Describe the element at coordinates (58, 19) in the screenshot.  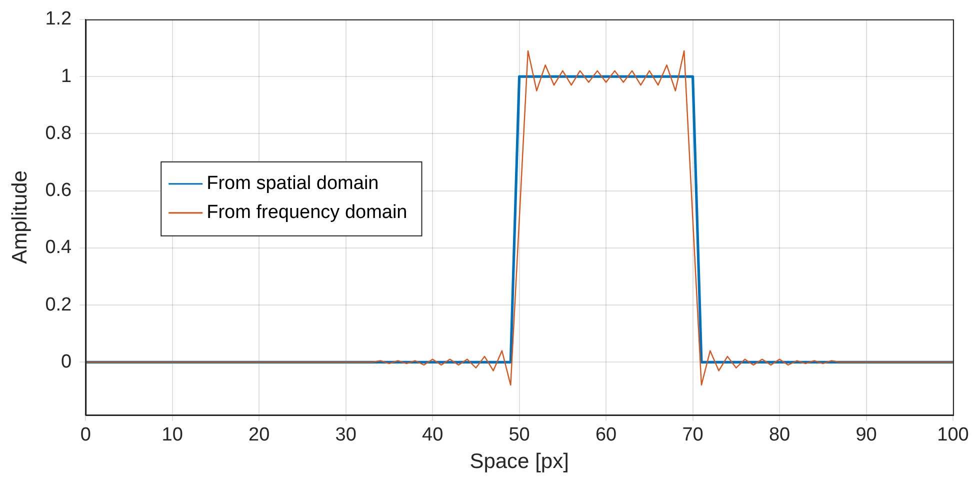
I see `y-tick-label: 1.2` at that location.